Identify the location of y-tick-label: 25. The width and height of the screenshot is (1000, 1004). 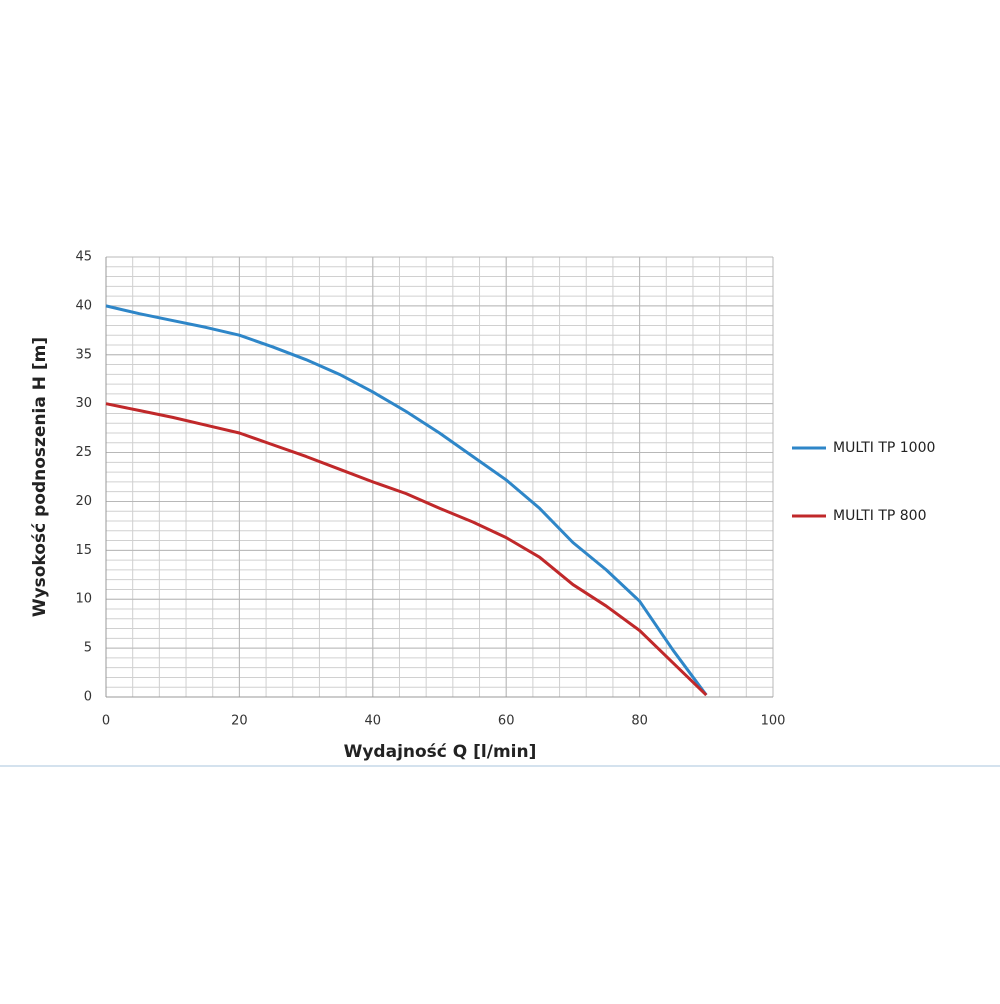
(83, 452).